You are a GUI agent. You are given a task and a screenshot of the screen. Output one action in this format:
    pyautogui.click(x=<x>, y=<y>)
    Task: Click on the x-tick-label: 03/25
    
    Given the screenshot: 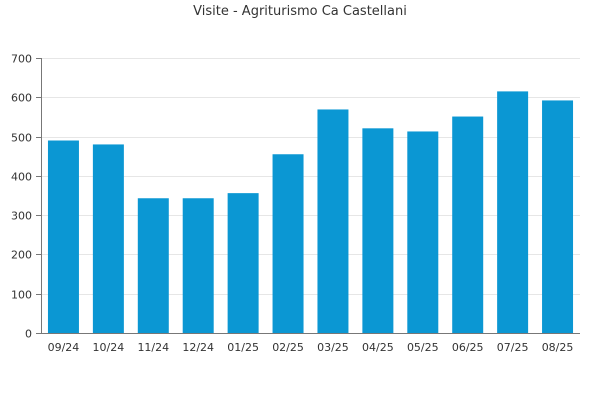 What is the action you would take?
    pyautogui.click(x=333, y=347)
    